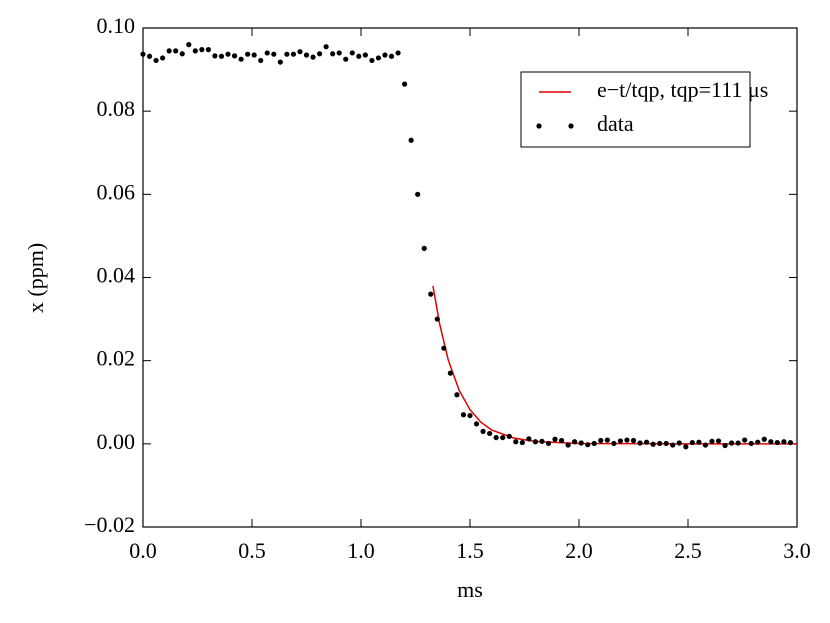 The width and height of the screenshot is (830, 623). I want to click on x-tick-label: 0.0, so click(143, 550).